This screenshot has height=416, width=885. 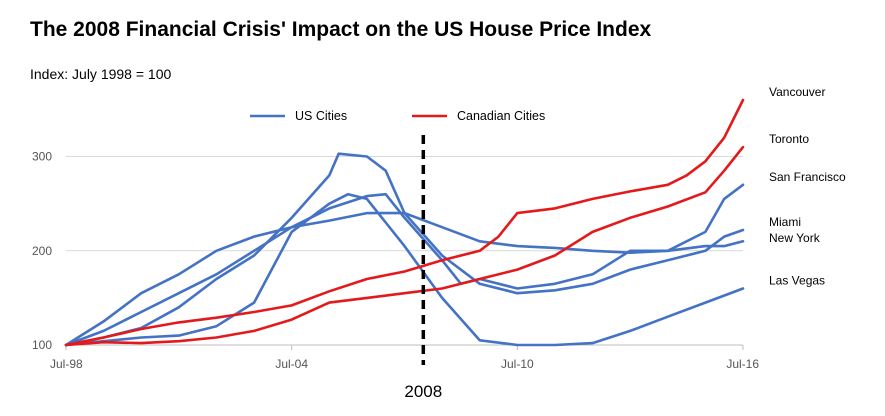 I want to click on annotation-2008: 2008, so click(x=423, y=268).